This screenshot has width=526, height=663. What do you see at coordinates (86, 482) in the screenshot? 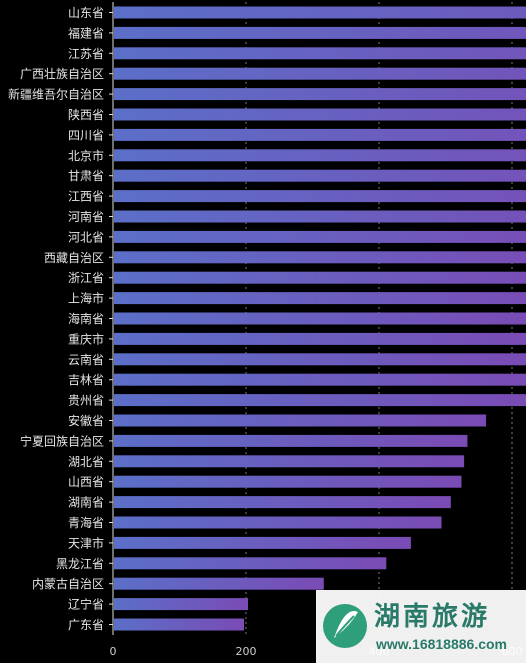
I see `category-label: 山西省` at bounding box center [86, 482].